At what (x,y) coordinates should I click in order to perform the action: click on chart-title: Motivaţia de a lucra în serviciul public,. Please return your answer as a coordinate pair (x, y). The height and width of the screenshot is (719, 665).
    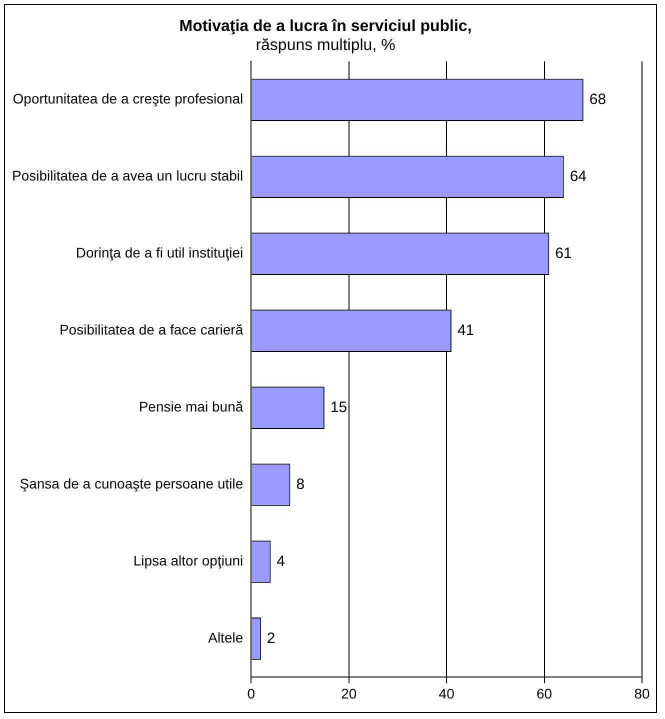
    Looking at the image, I should click on (325, 27).